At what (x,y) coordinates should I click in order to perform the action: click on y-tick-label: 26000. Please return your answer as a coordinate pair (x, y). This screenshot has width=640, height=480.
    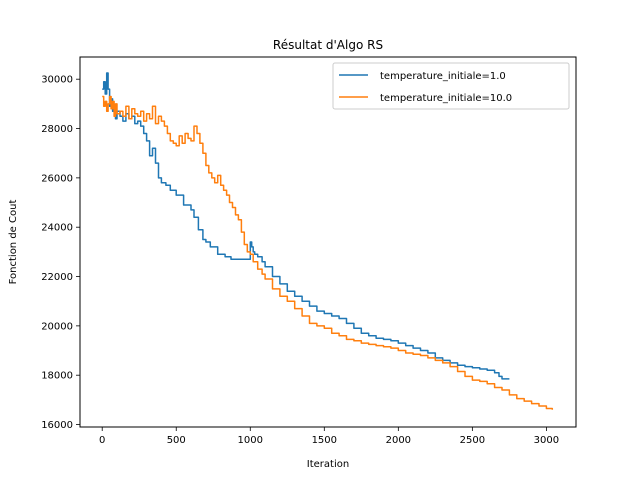
    Looking at the image, I should click on (57, 178).